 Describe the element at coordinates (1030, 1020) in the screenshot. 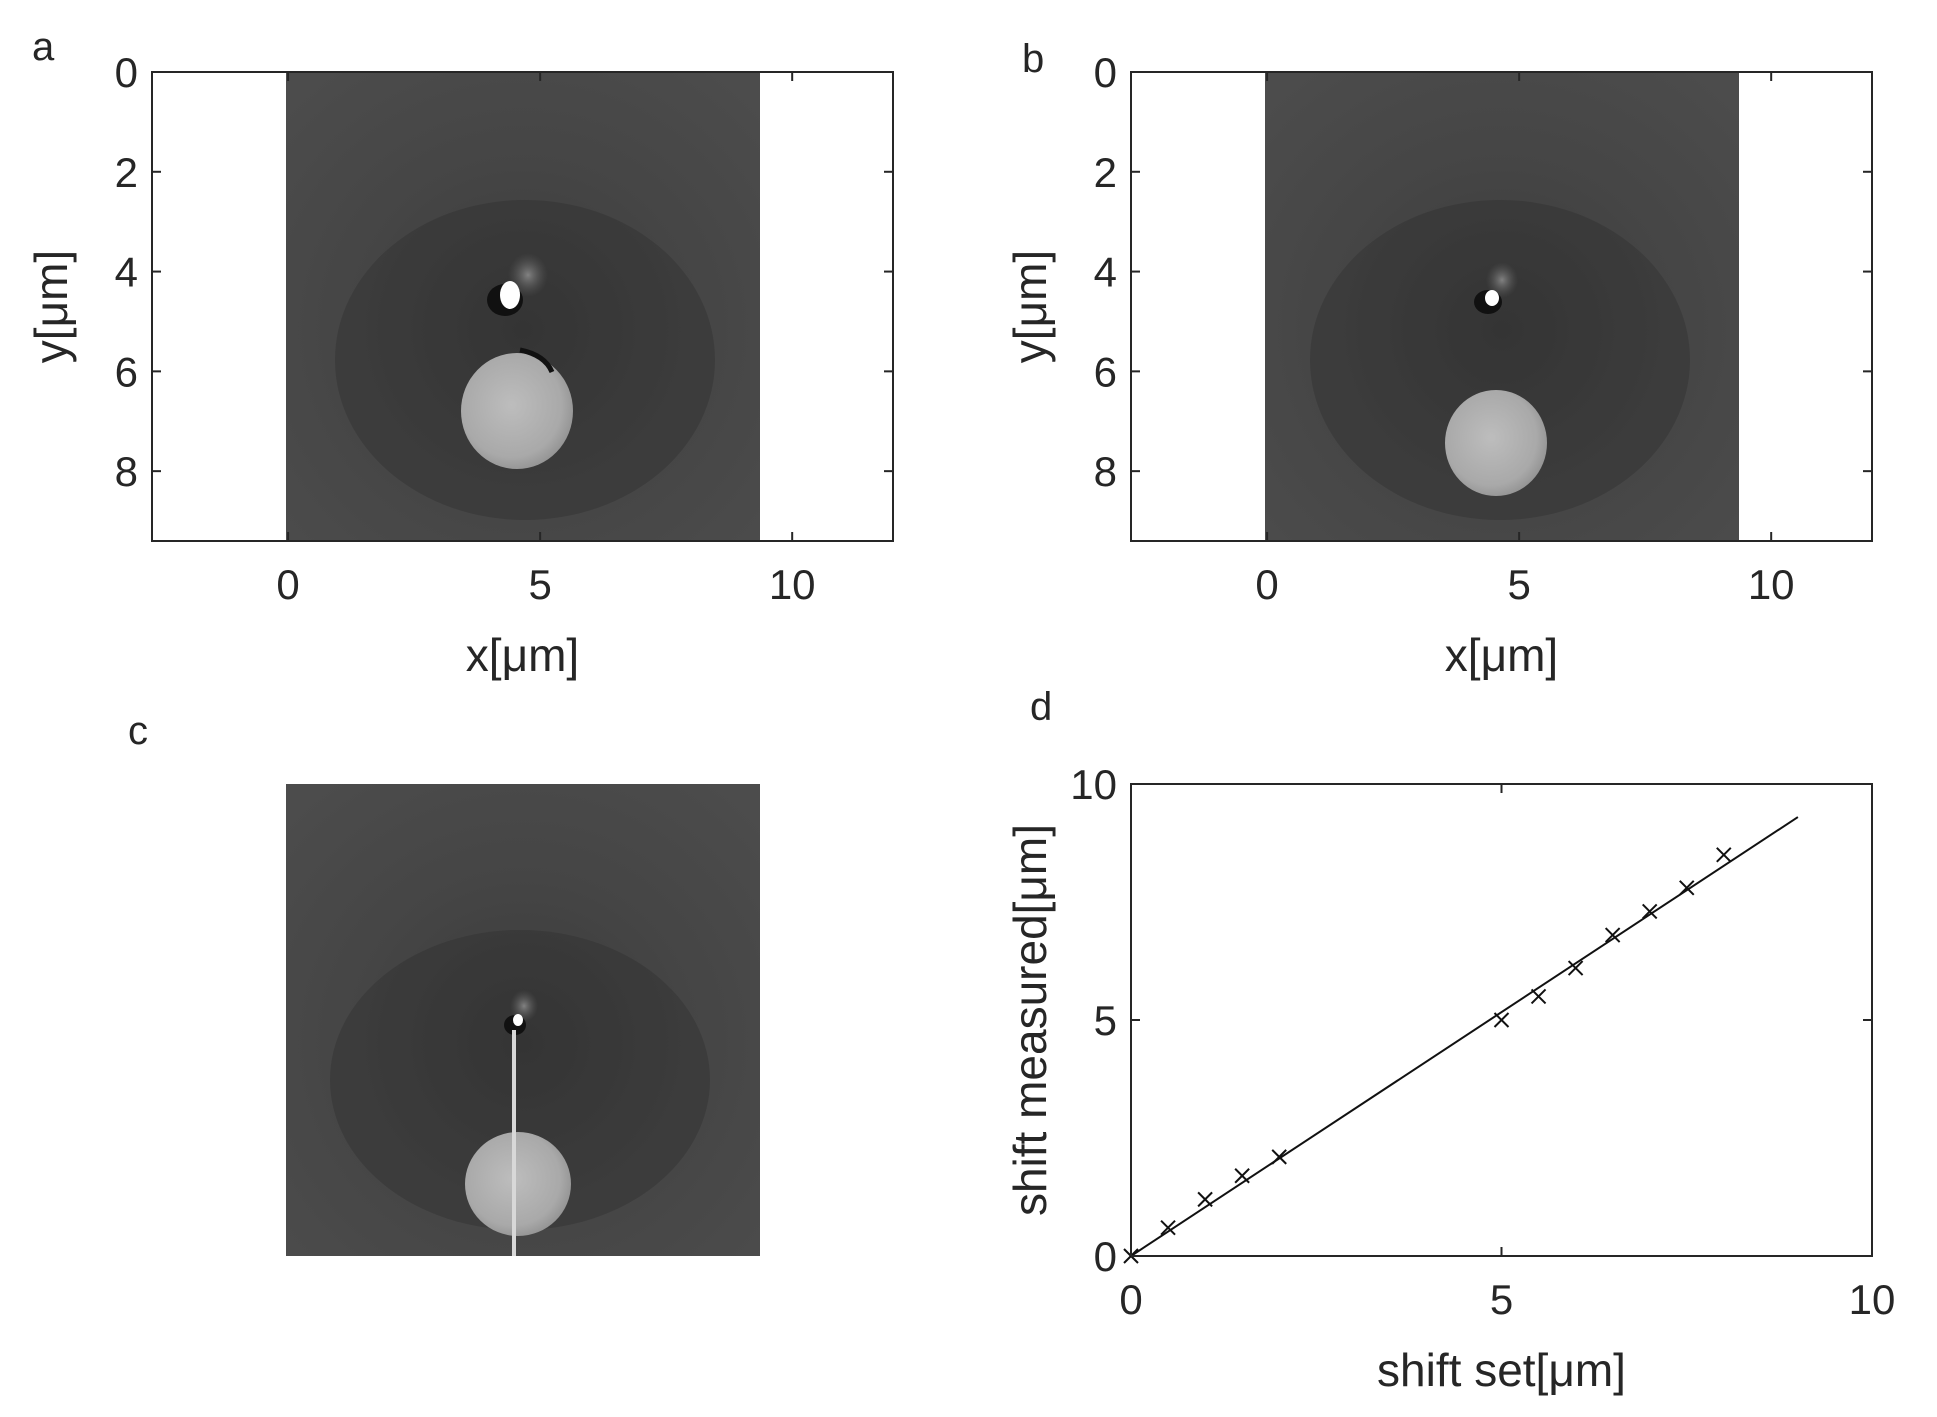

I see `panel-d-ylabel: shift measured[μm]` at that location.